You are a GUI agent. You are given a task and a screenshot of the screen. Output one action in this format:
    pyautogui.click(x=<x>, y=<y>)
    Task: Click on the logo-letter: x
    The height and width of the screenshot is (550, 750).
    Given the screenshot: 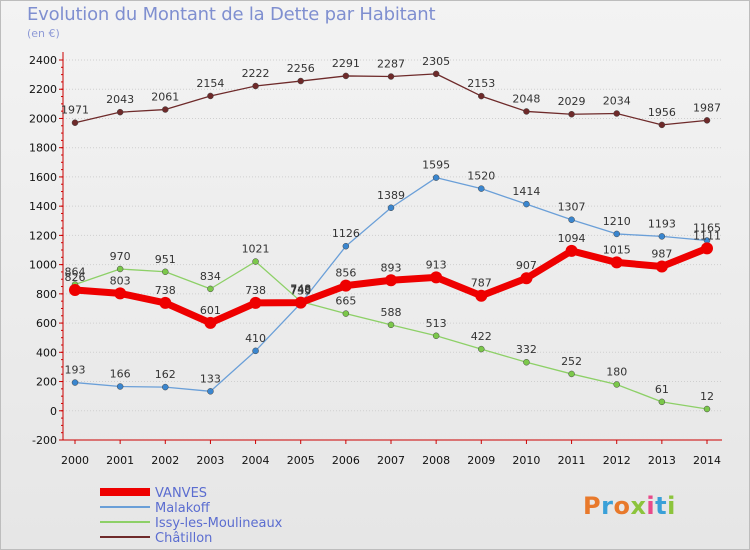 What is the action you would take?
    pyautogui.click(x=638, y=506)
    